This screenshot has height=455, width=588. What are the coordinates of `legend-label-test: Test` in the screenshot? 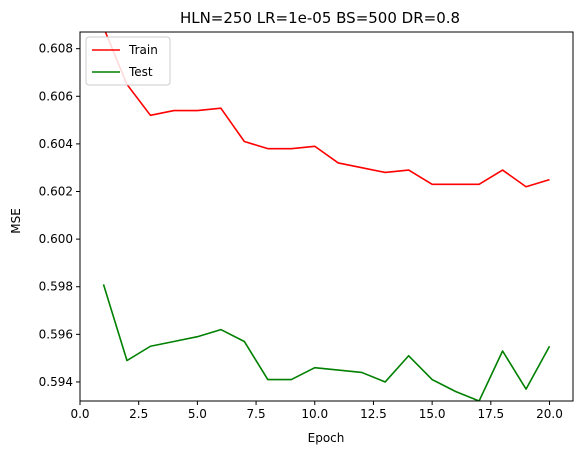 It's located at (140, 72).